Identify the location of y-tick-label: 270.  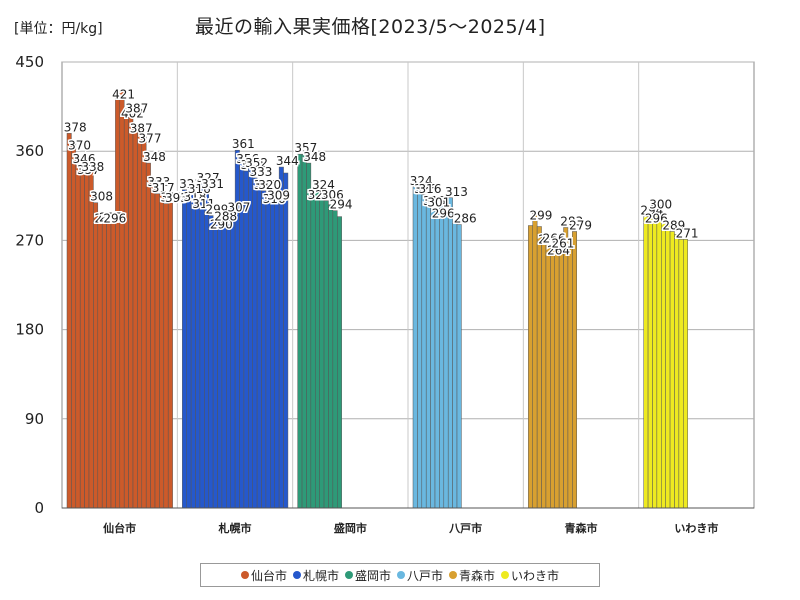
(29, 240).